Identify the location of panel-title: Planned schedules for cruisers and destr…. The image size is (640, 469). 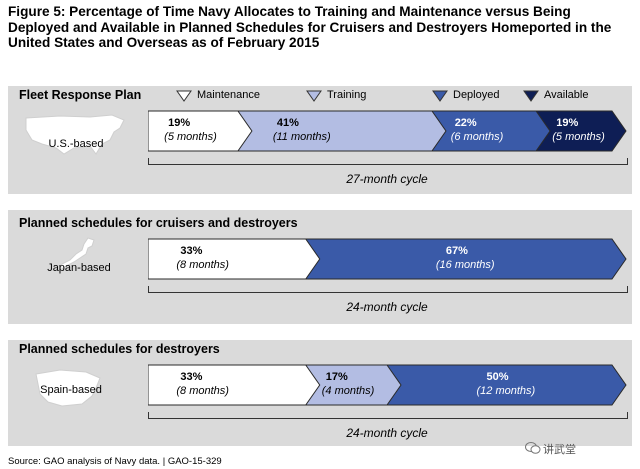
(158, 223).